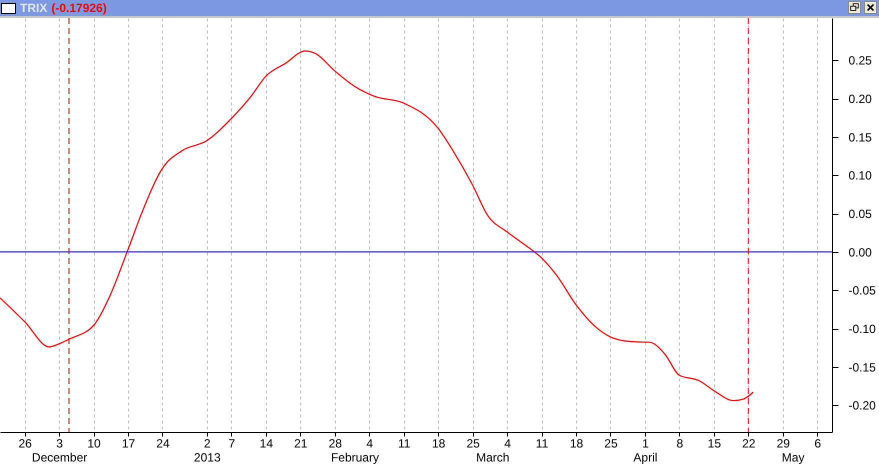 This screenshot has height=468, width=879. What do you see at coordinates (862, 405) in the screenshot?
I see `y-tick-label: -0.20` at bounding box center [862, 405].